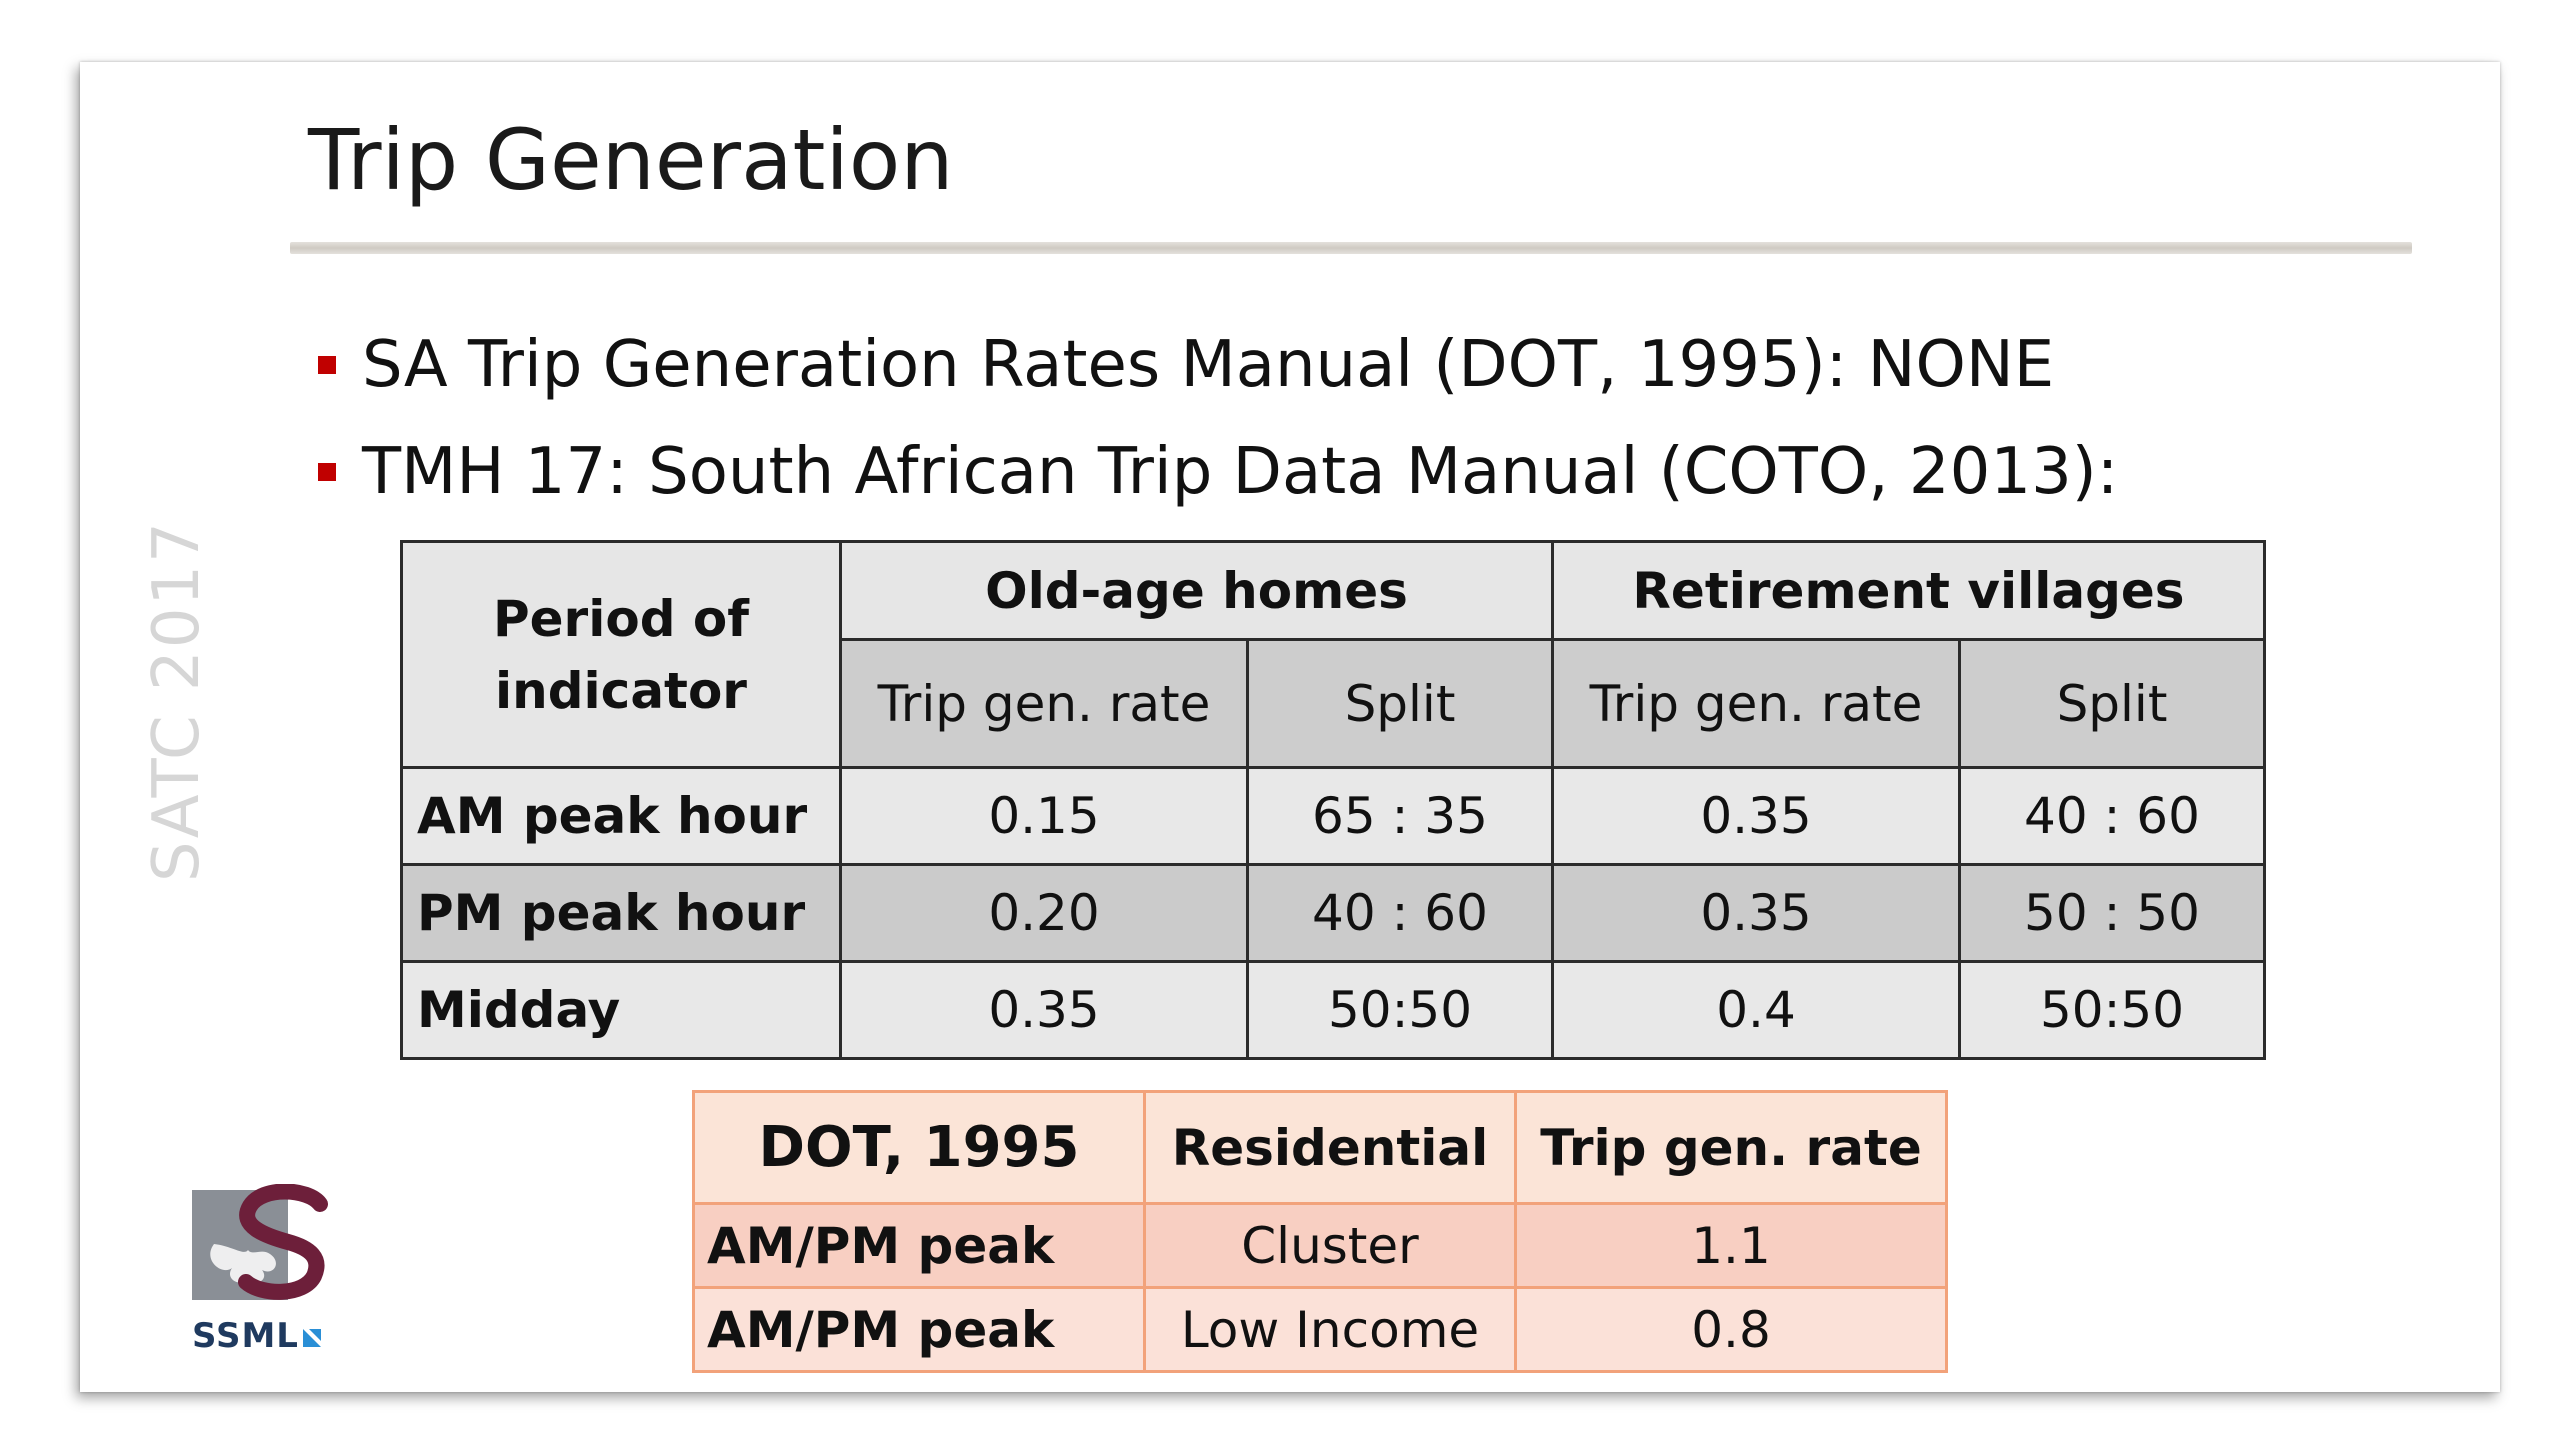 Image resolution: width=2560 pixels, height=1440 pixels. Describe the element at coordinates (621, 816) in the screenshot. I see `row-label: AM peak hour` at that location.